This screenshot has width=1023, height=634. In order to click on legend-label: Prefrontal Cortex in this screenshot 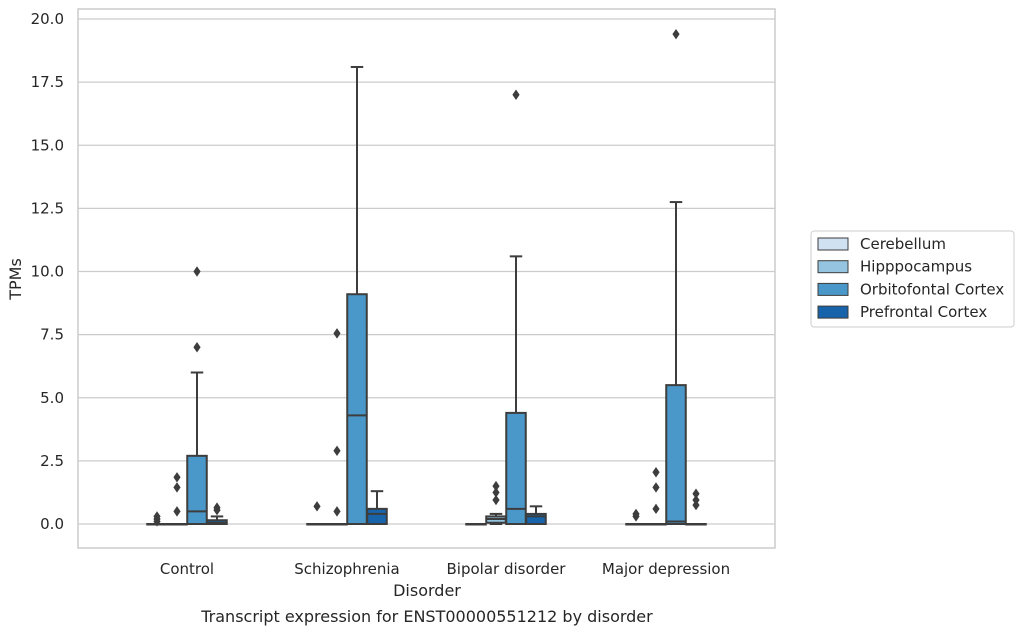, I will do `click(923, 312)`.